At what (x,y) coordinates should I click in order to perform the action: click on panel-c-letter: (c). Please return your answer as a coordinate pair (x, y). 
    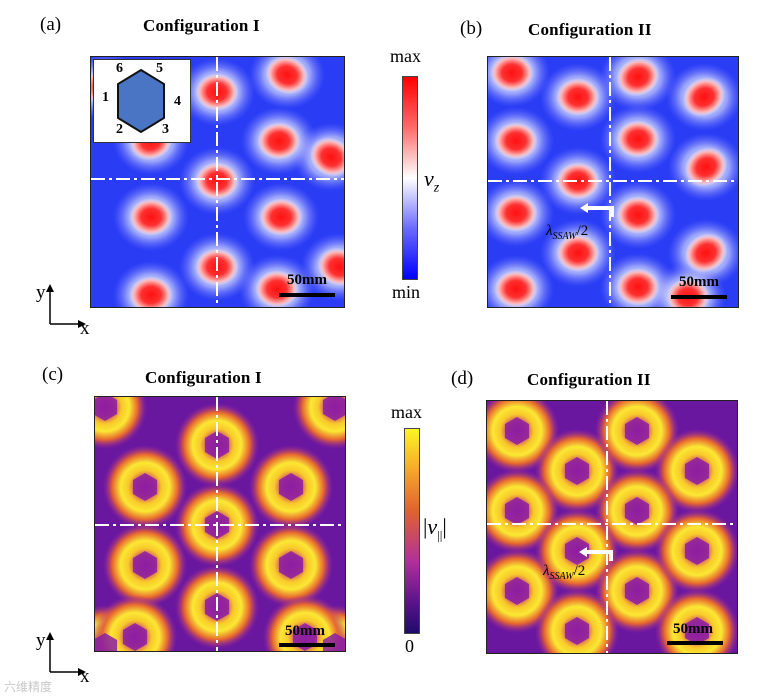
    Looking at the image, I should click on (53, 374).